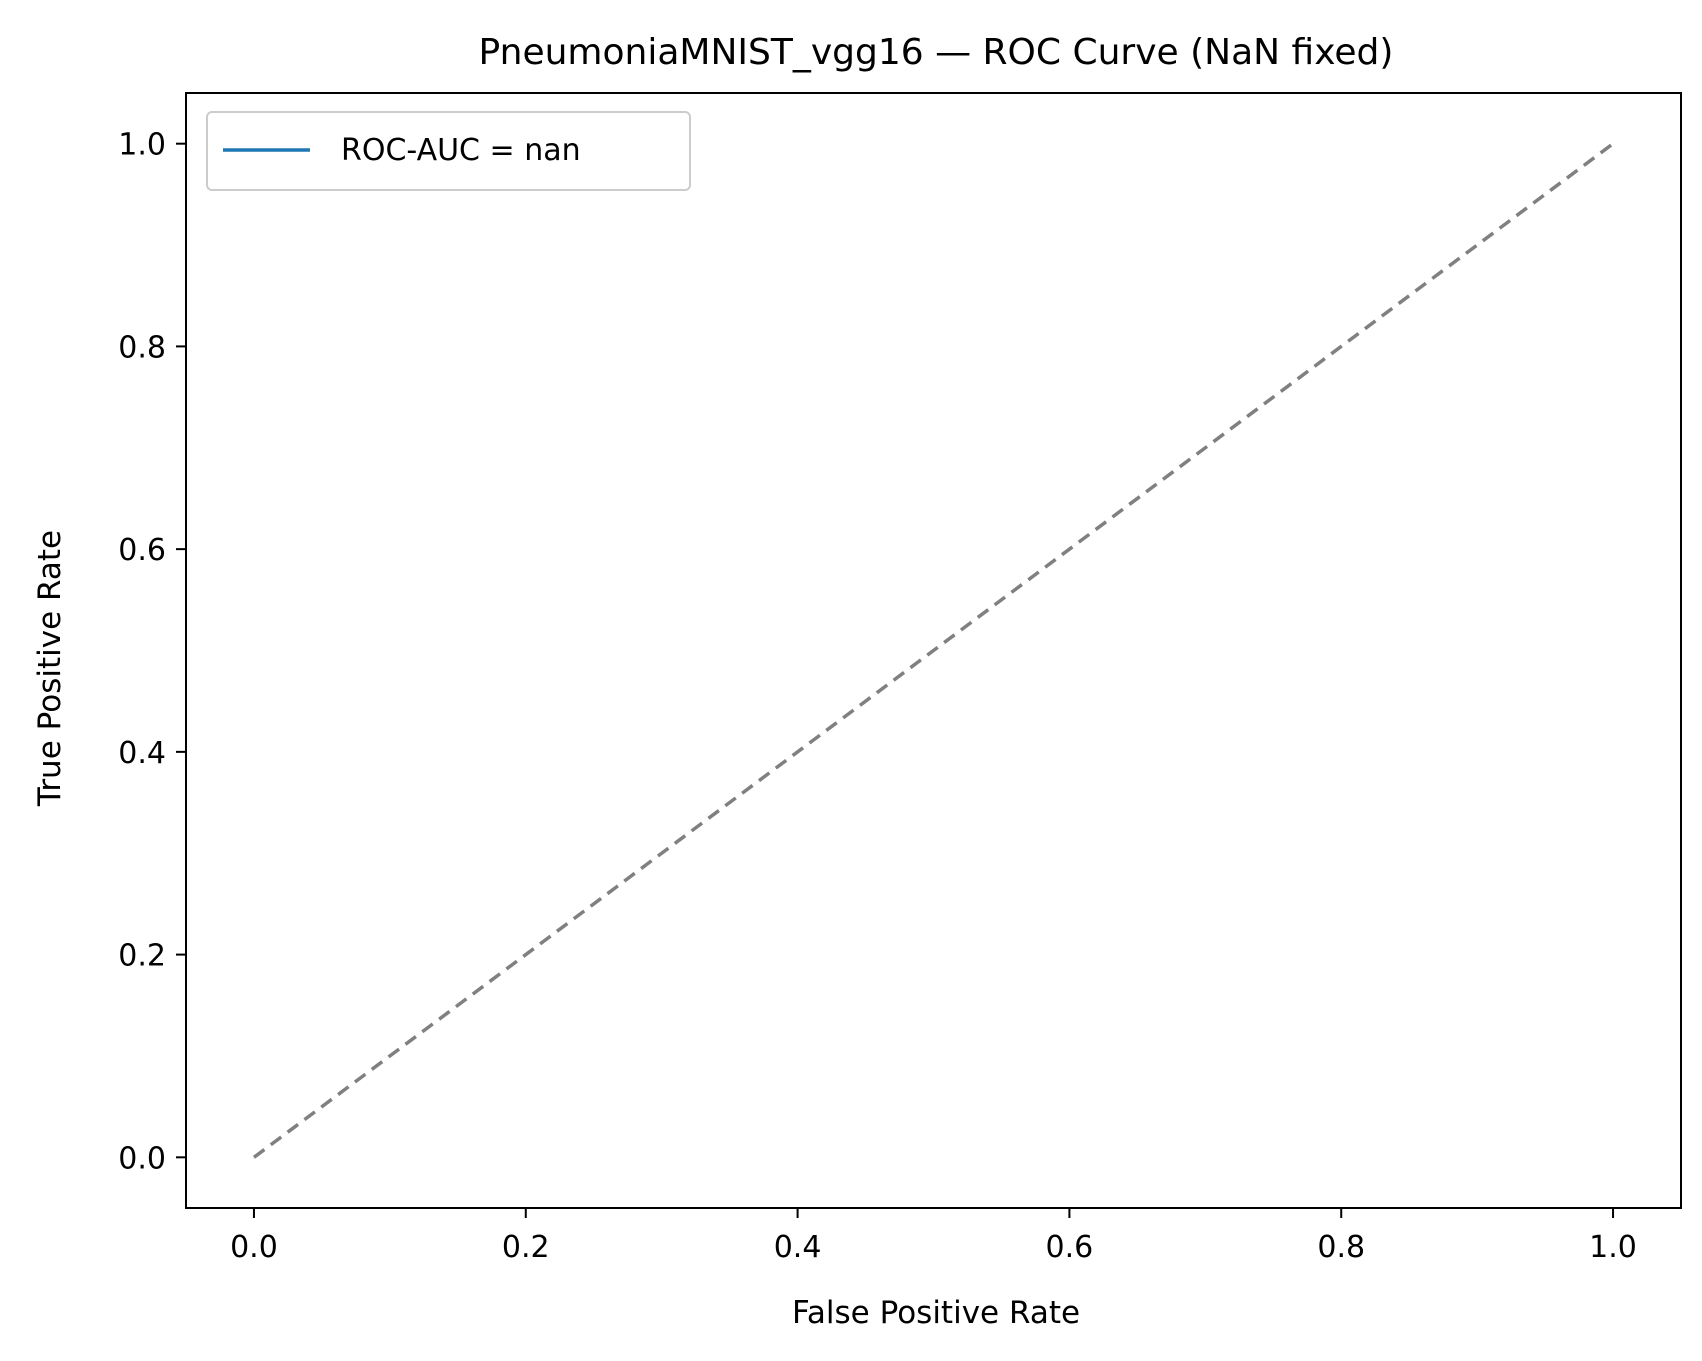  What do you see at coordinates (936, 1313) in the screenshot?
I see `x-axis-label: False Positive Rate` at bounding box center [936, 1313].